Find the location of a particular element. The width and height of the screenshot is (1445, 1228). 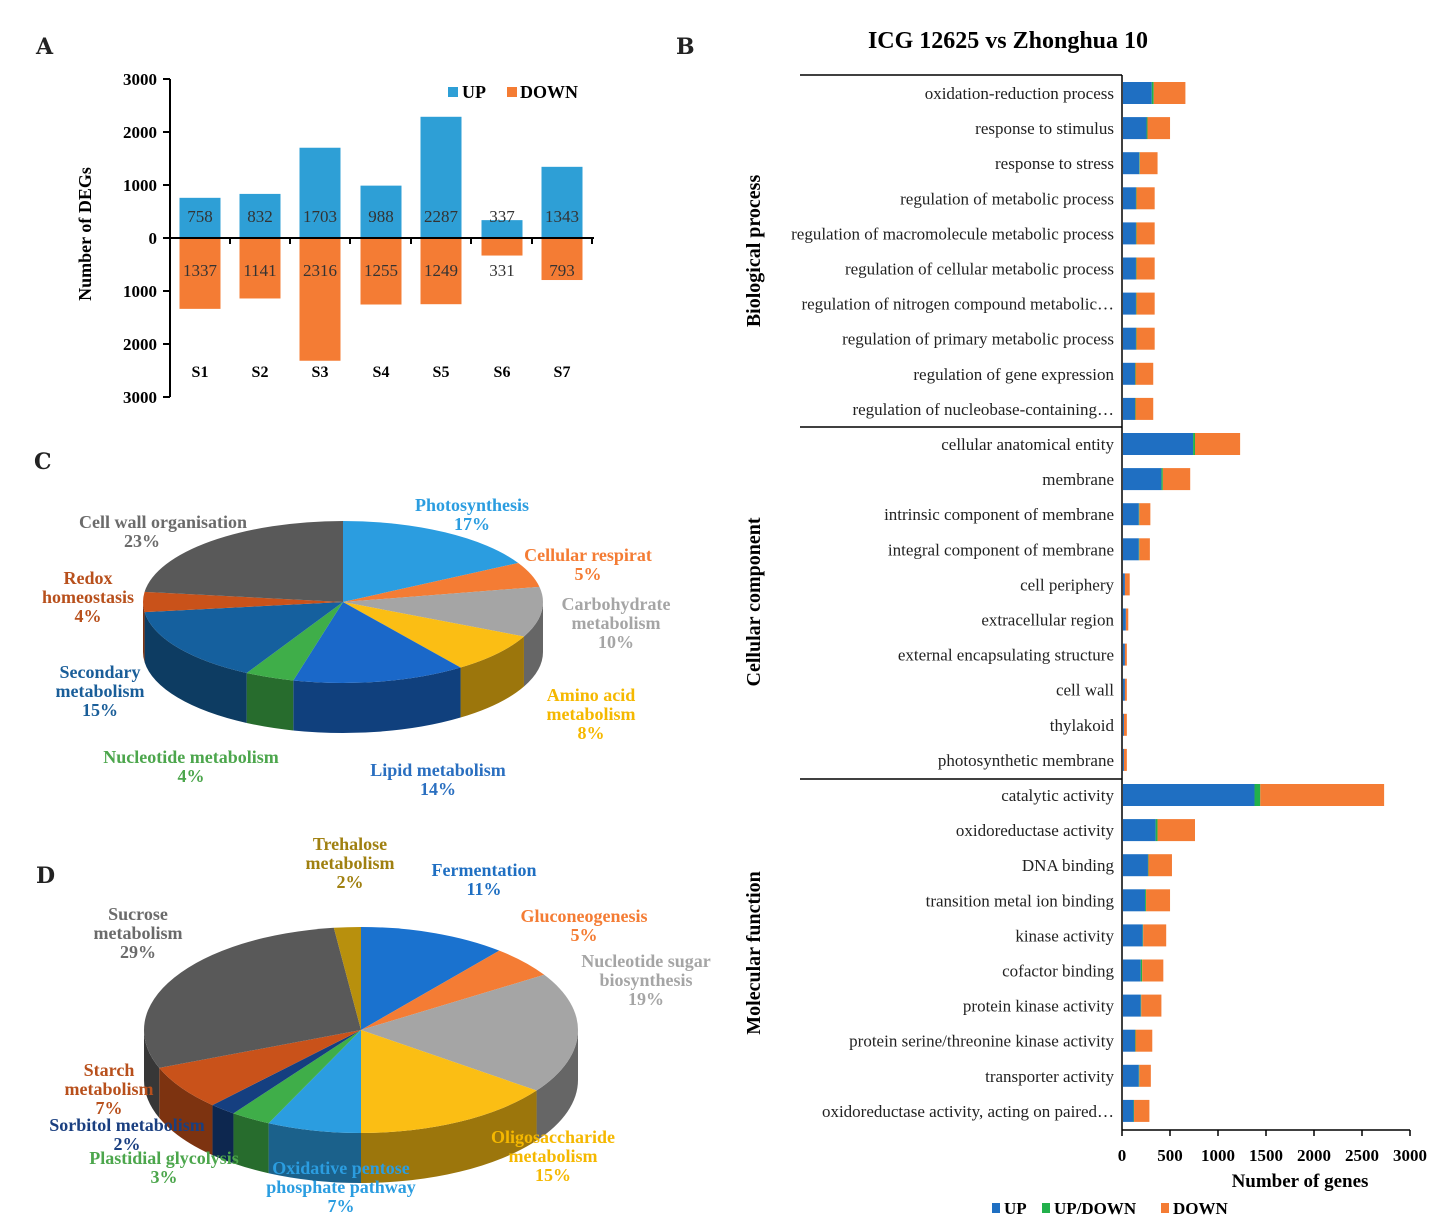

category-label: photosynthetic membrane is located at coordinates (1026, 760).